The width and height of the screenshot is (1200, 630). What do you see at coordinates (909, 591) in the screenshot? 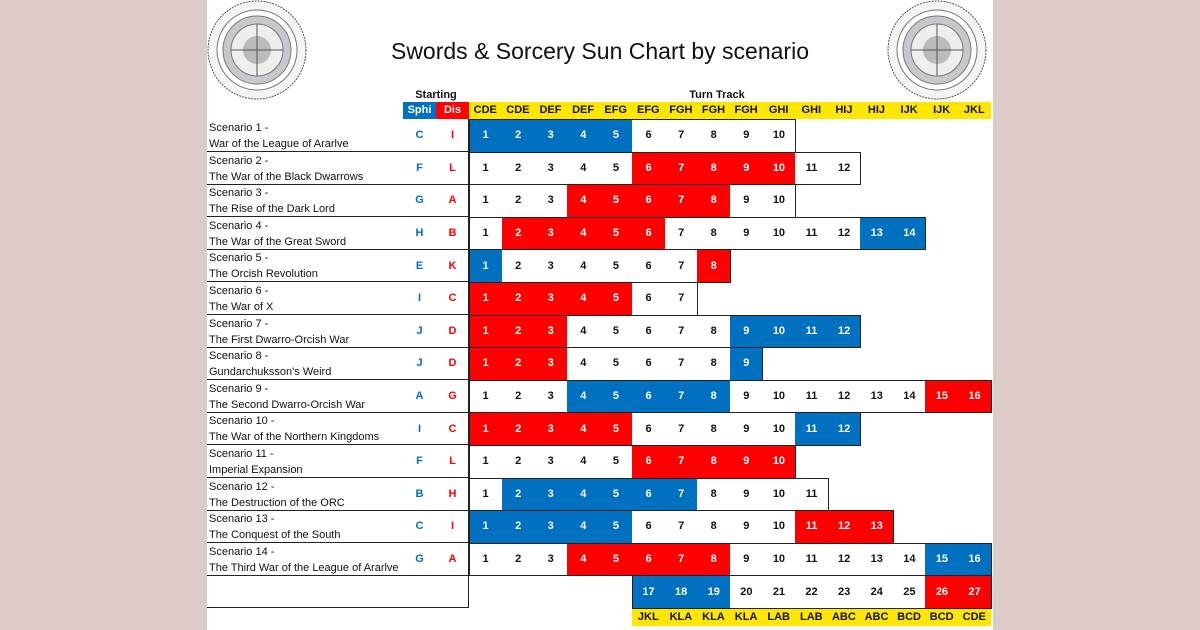
I see `turn-cell: 25` at bounding box center [909, 591].